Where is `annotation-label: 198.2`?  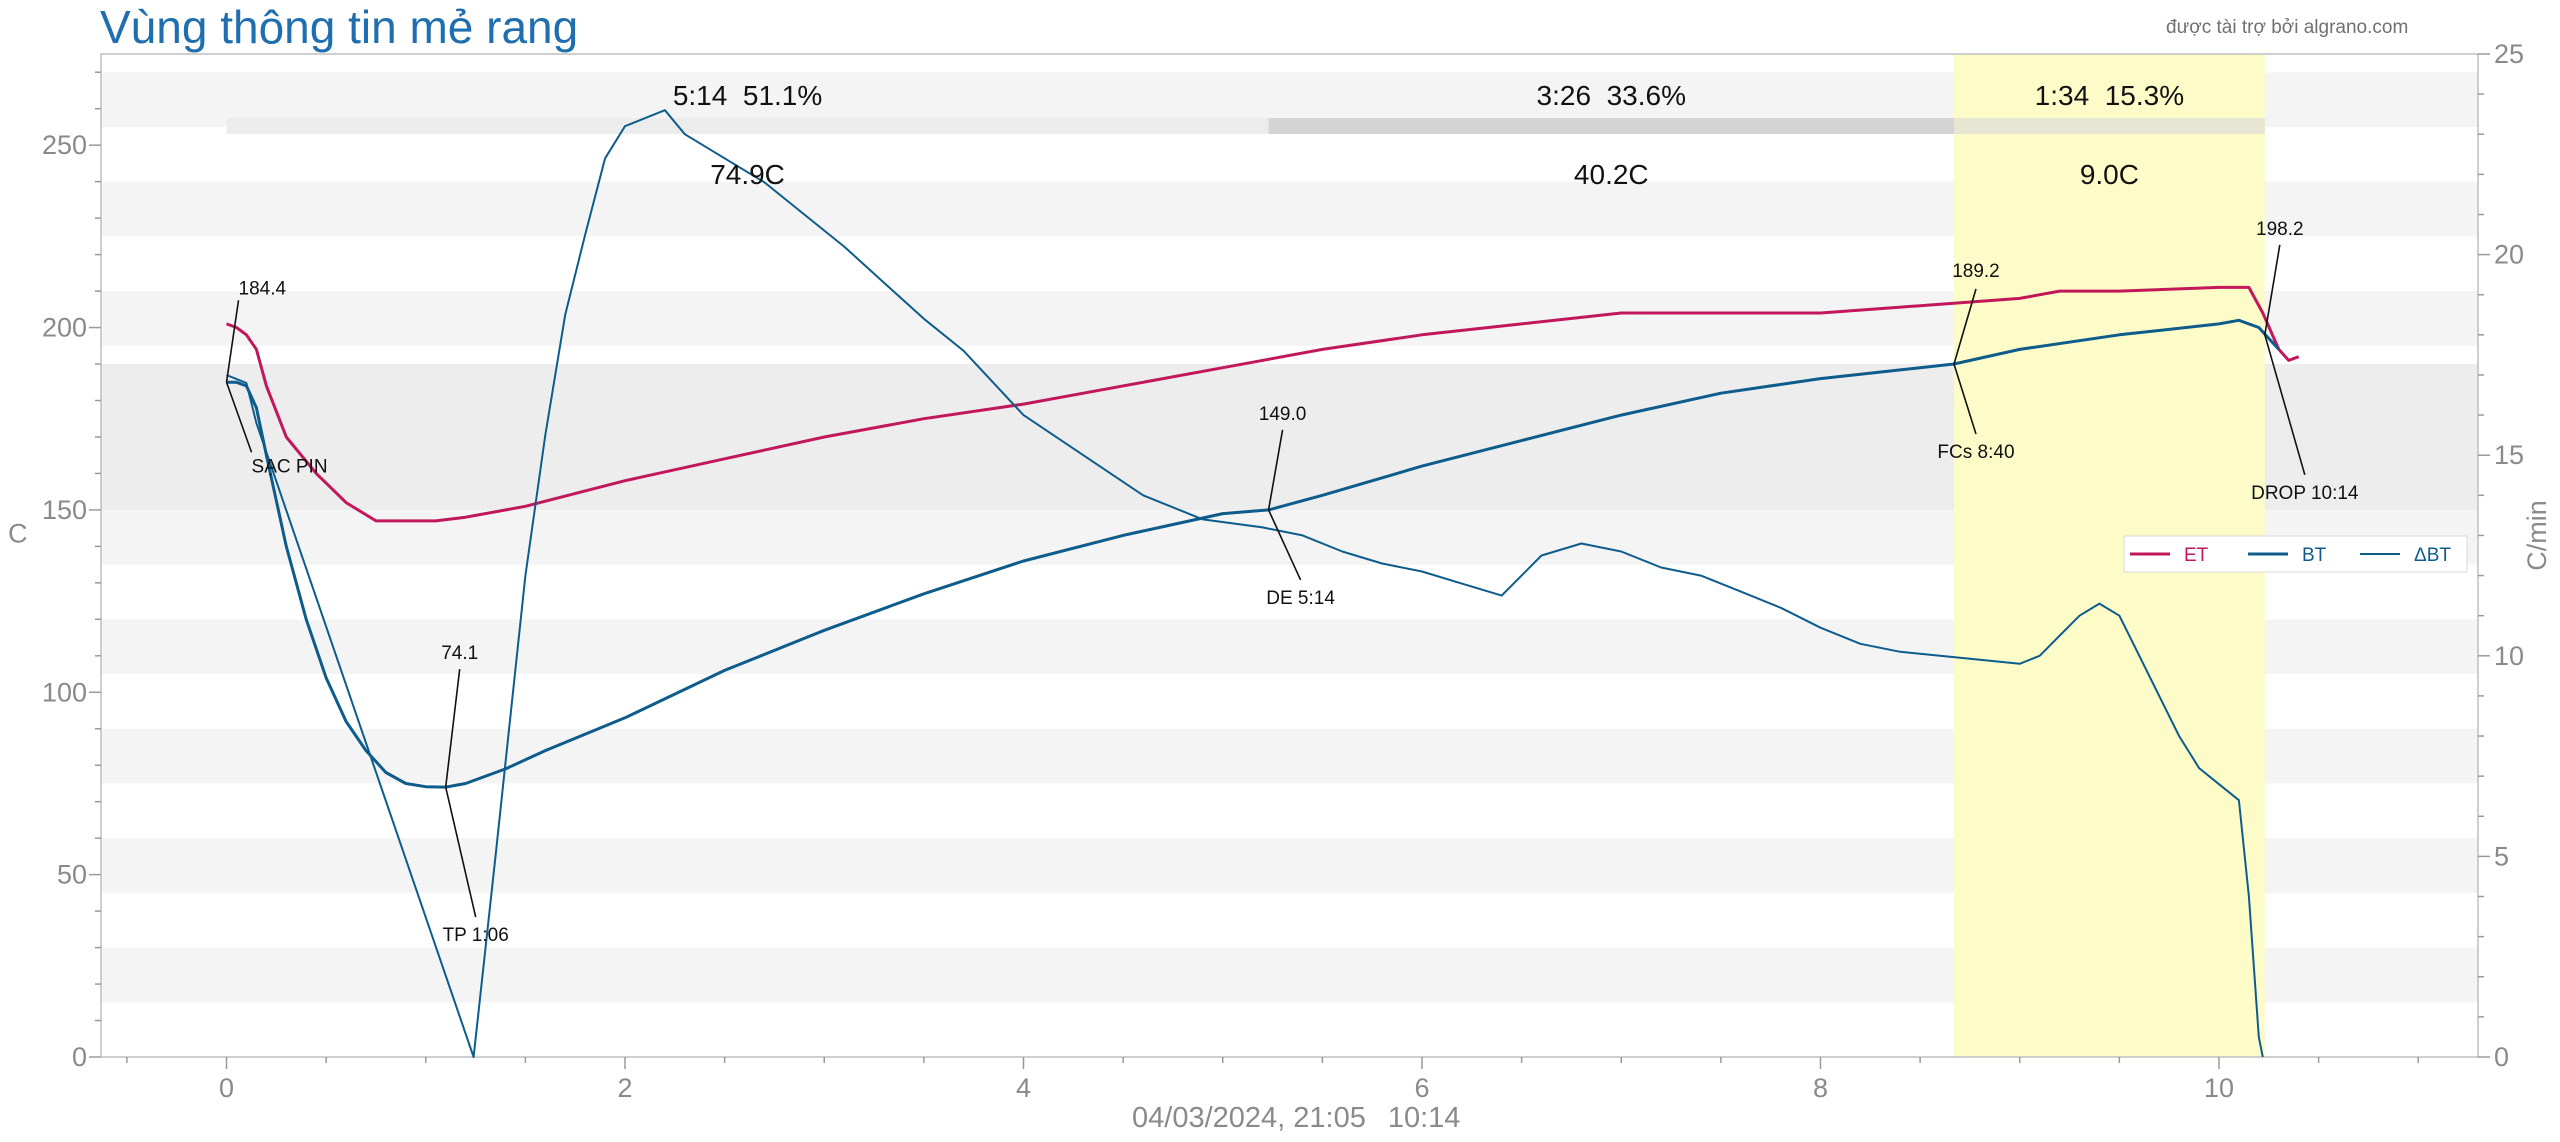 annotation-label: 198.2 is located at coordinates (2280, 229).